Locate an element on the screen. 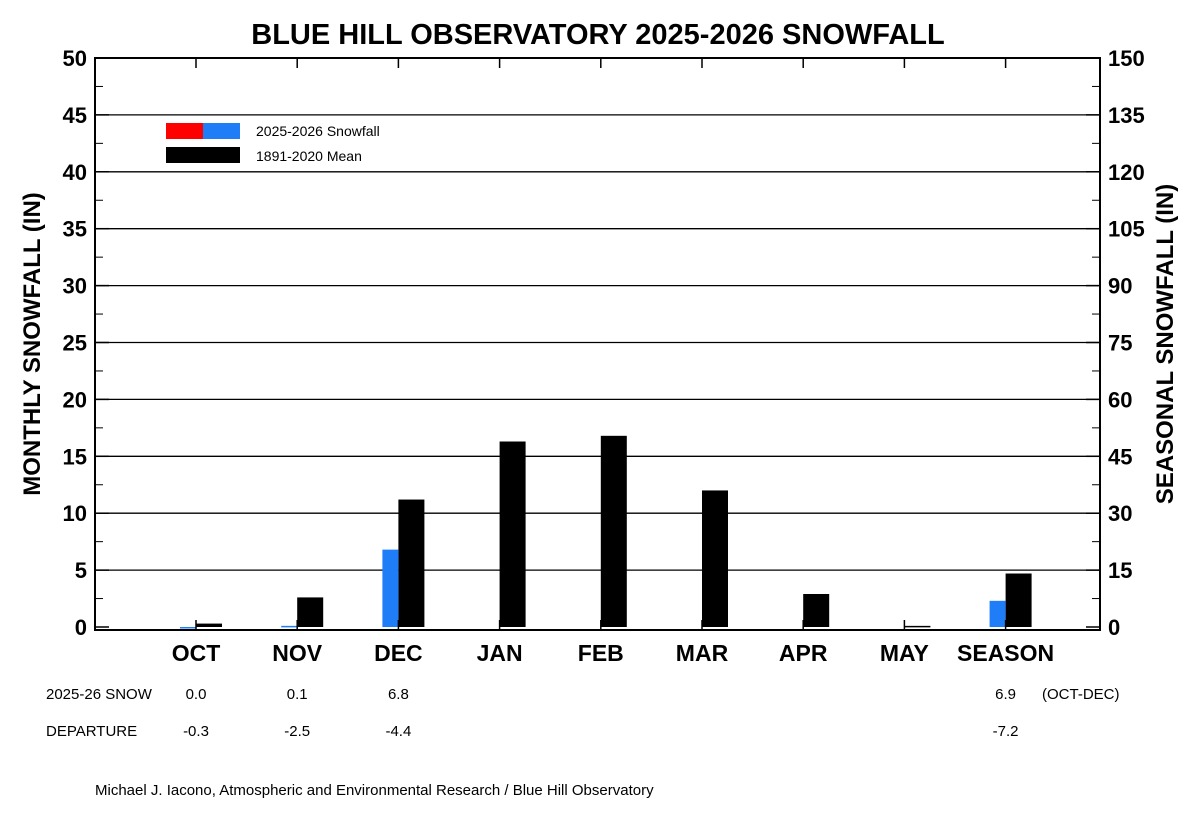 The image size is (1200, 820). bar-current-season is located at coordinates (997, 613).